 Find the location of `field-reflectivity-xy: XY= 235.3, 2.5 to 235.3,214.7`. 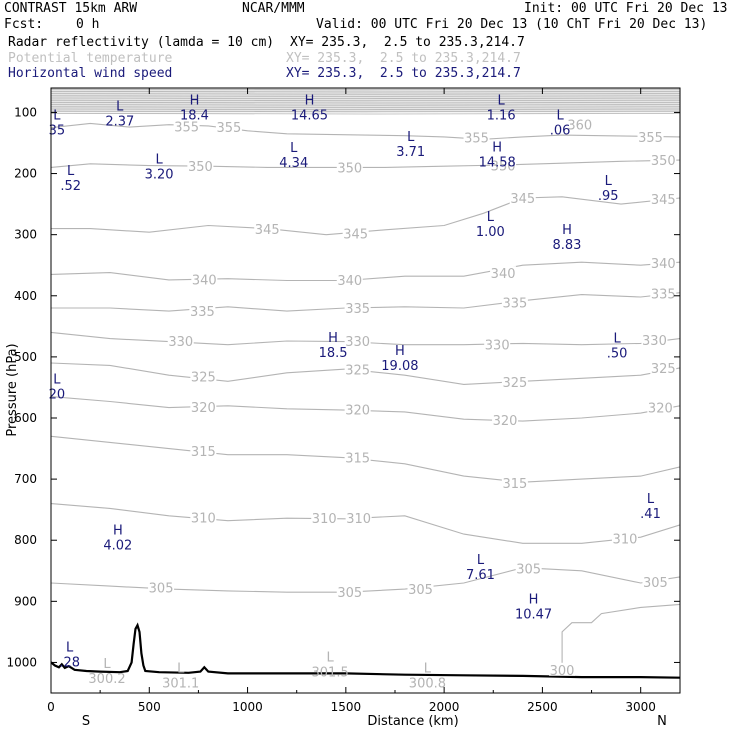

field-reflectivity-xy: XY= 235.3, 2.5 to 235.3,214.7 is located at coordinates (407, 42).